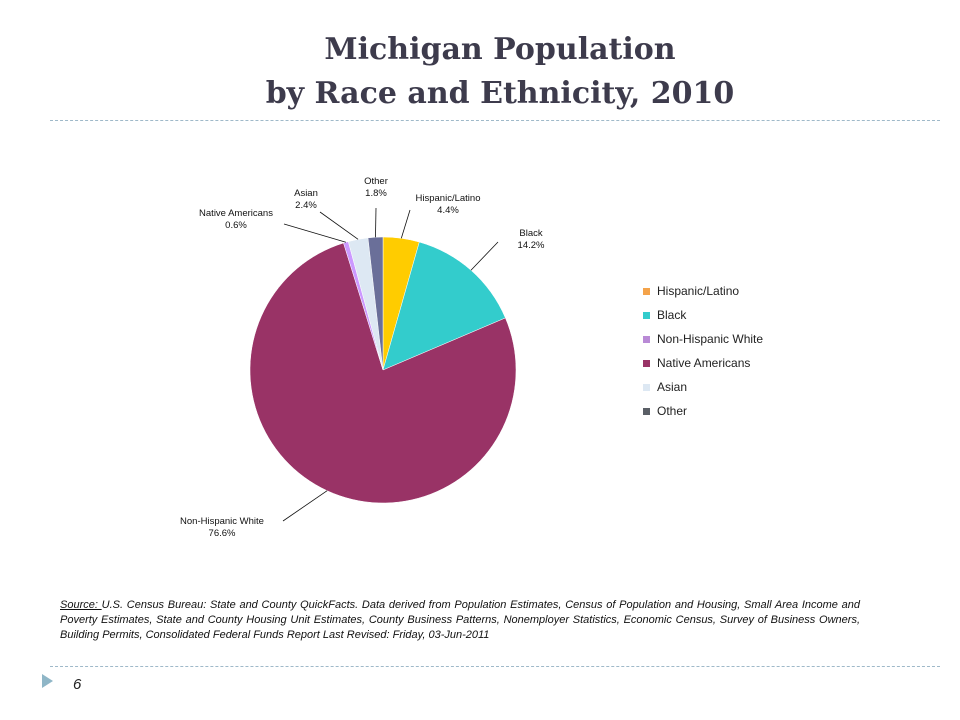 The width and height of the screenshot is (960, 720). I want to click on title-line-1: Michigan Population, so click(500, 49).